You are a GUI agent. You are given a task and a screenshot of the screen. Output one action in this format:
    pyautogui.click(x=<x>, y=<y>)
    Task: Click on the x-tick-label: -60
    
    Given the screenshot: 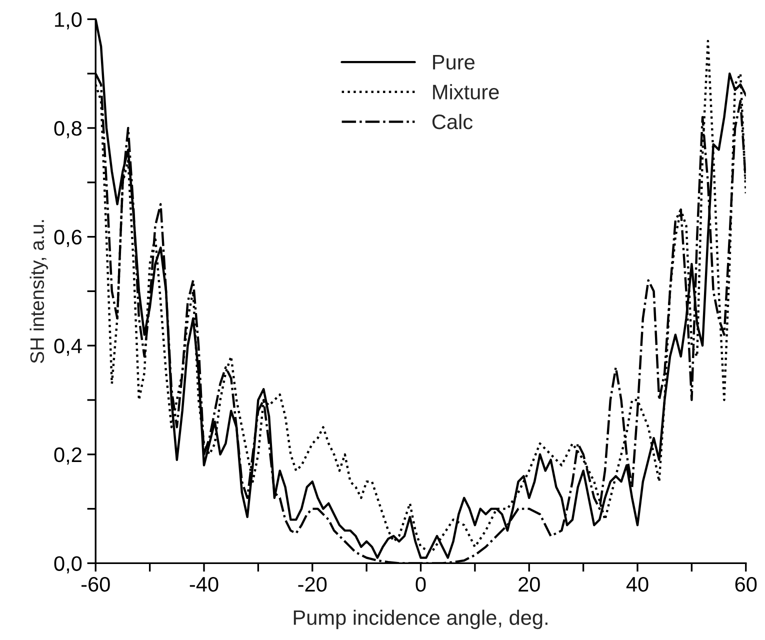 What is the action you would take?
    pyautogui.click(x=95, y=584)
    